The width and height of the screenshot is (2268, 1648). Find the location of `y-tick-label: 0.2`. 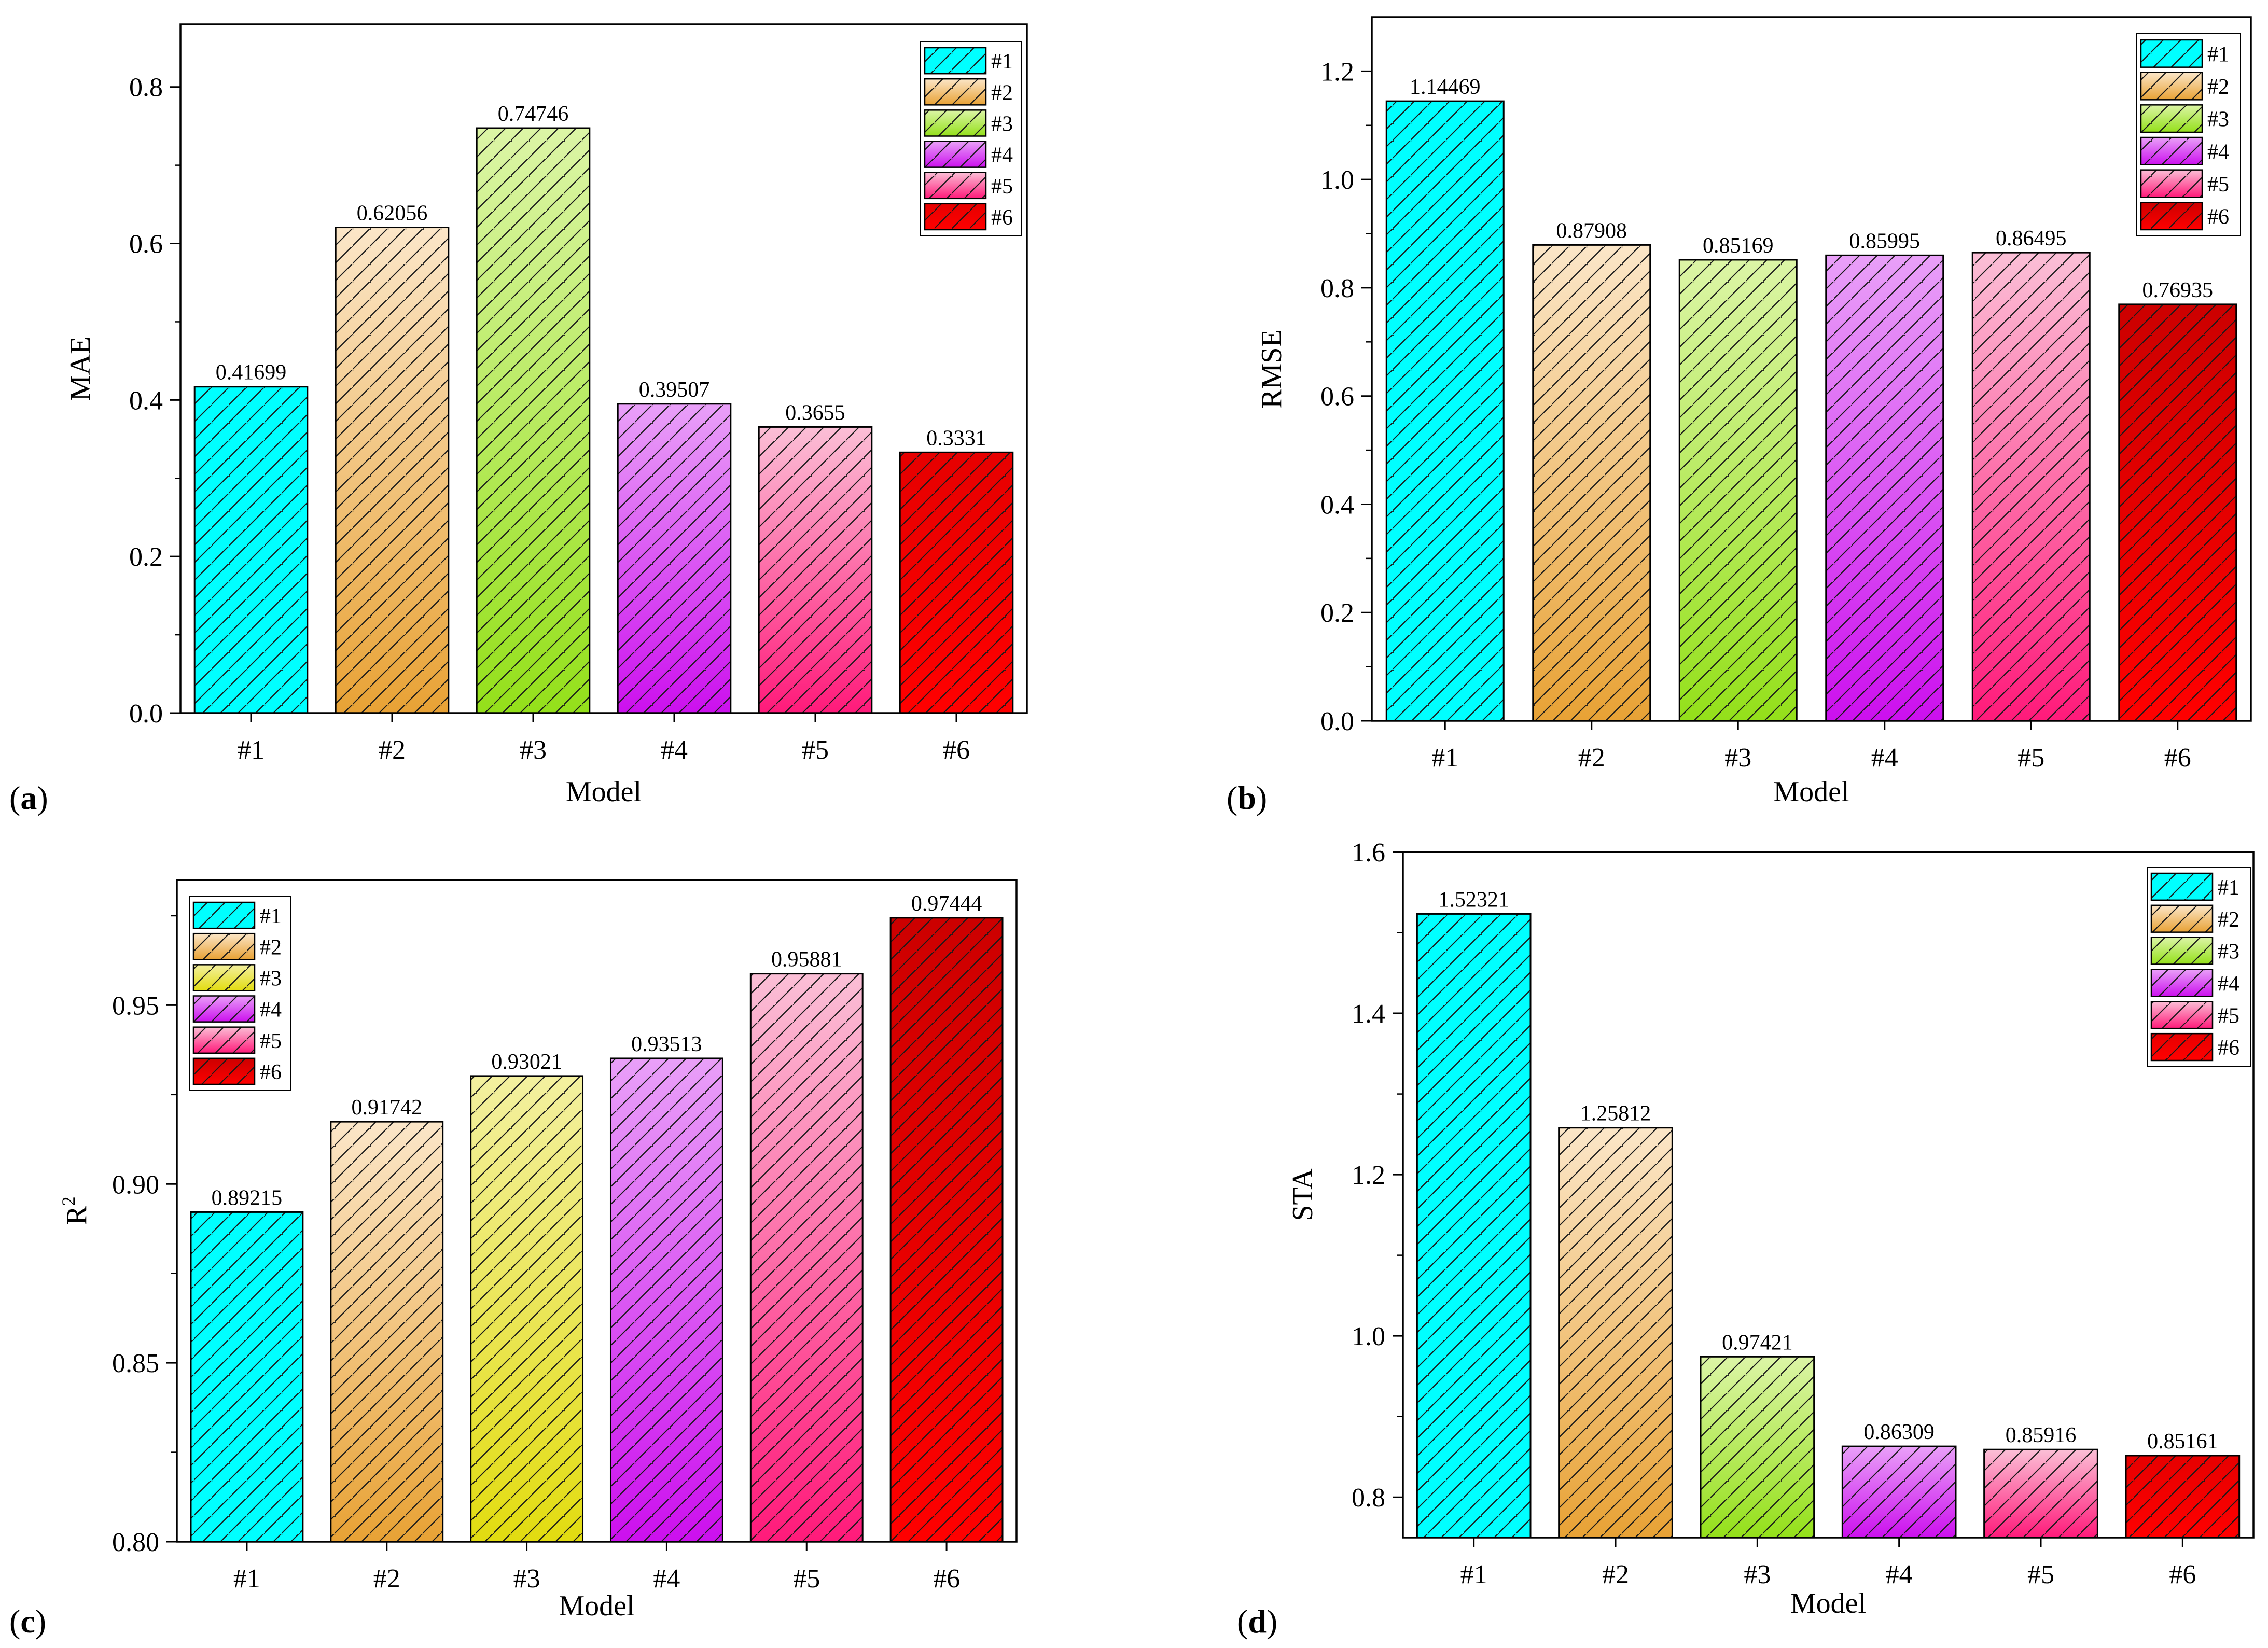

y-tick-label: 0.2 is located at coordinates (1337, 613).